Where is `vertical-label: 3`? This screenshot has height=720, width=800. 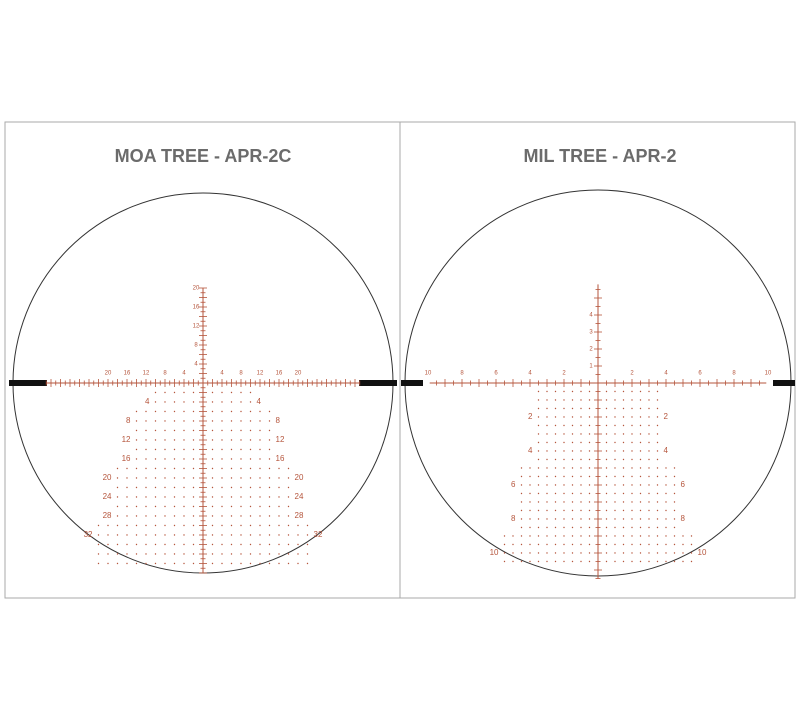
vertical-label: 3 is located at coordinates (591, 333).